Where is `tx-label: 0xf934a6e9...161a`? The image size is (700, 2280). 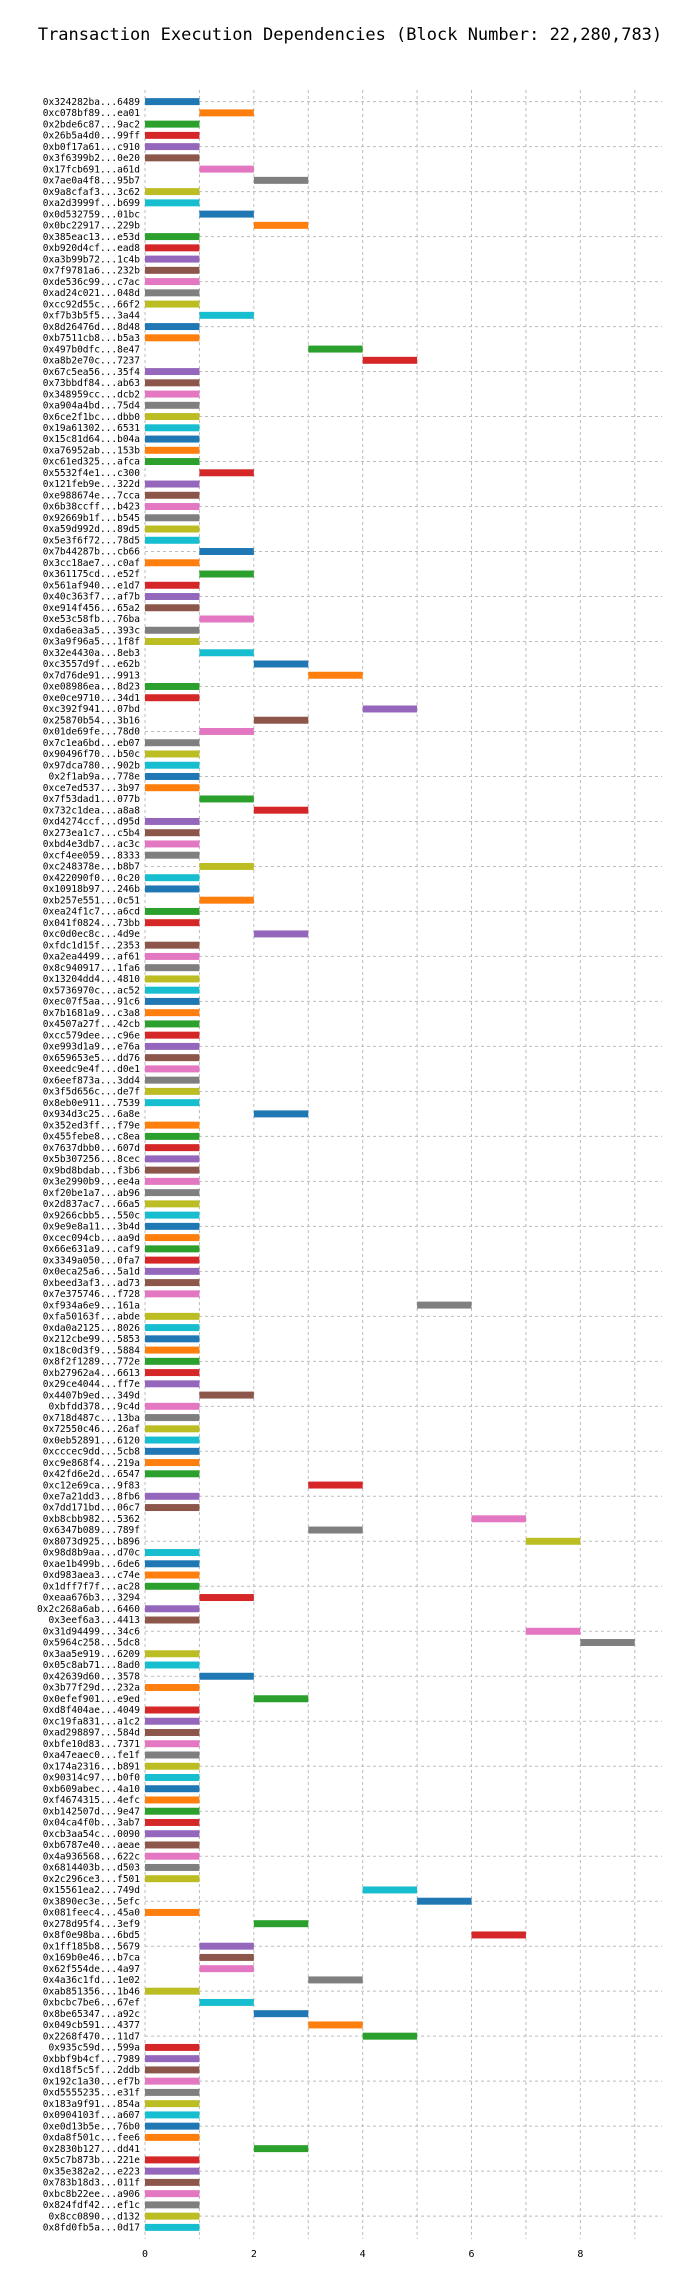 tx-label: 0xf934a6e9...161a is located at coordinates (91, 1305).